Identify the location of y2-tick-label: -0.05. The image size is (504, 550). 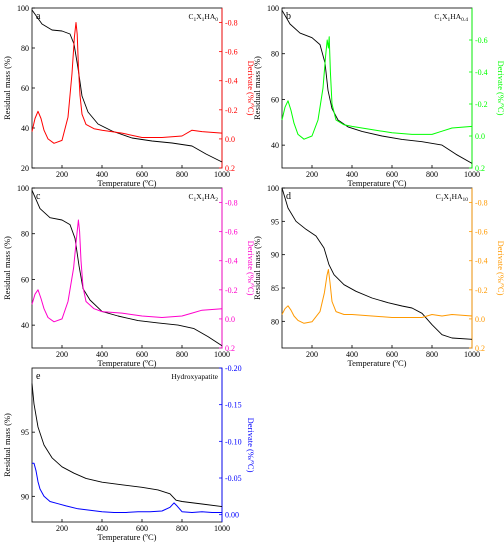
(233, 478).